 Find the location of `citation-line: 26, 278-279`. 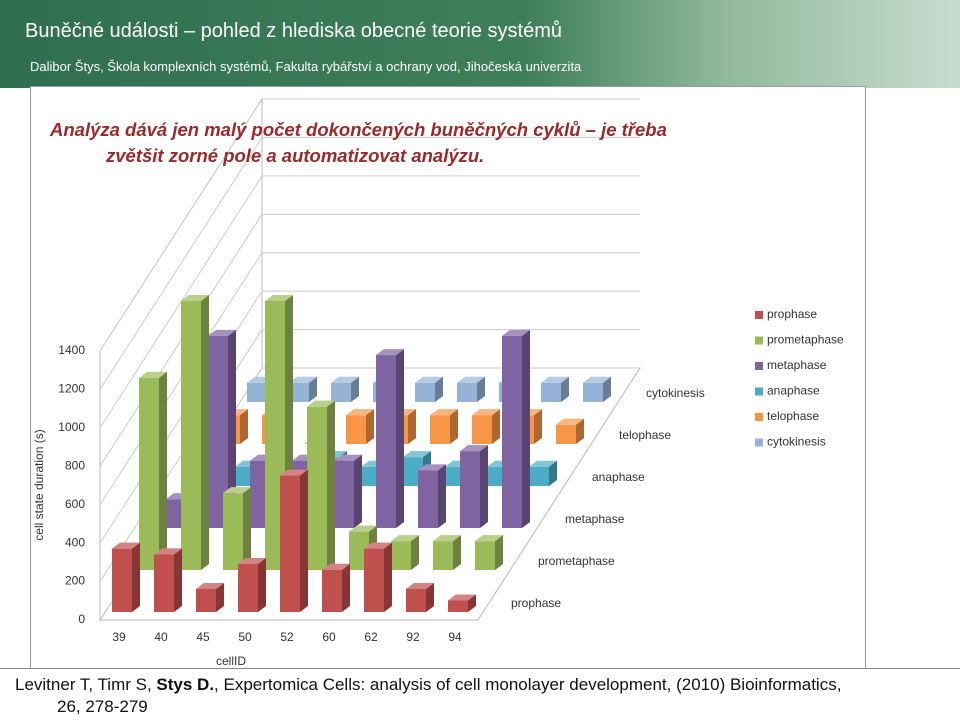

citation-line: 26, 278-279 is located at coordinates (102, 706).